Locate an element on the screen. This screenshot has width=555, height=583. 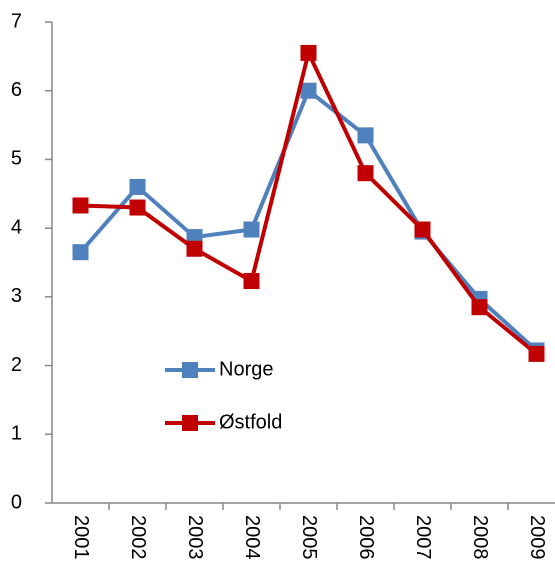
y-tick-label: 2 is located at coordinates (16, 365).